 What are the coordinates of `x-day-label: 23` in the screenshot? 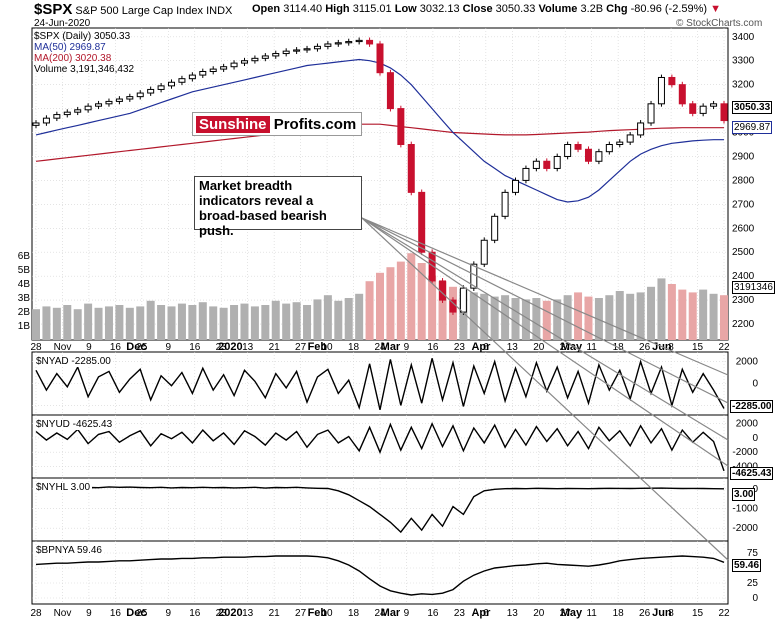 It's located at (460, 347).